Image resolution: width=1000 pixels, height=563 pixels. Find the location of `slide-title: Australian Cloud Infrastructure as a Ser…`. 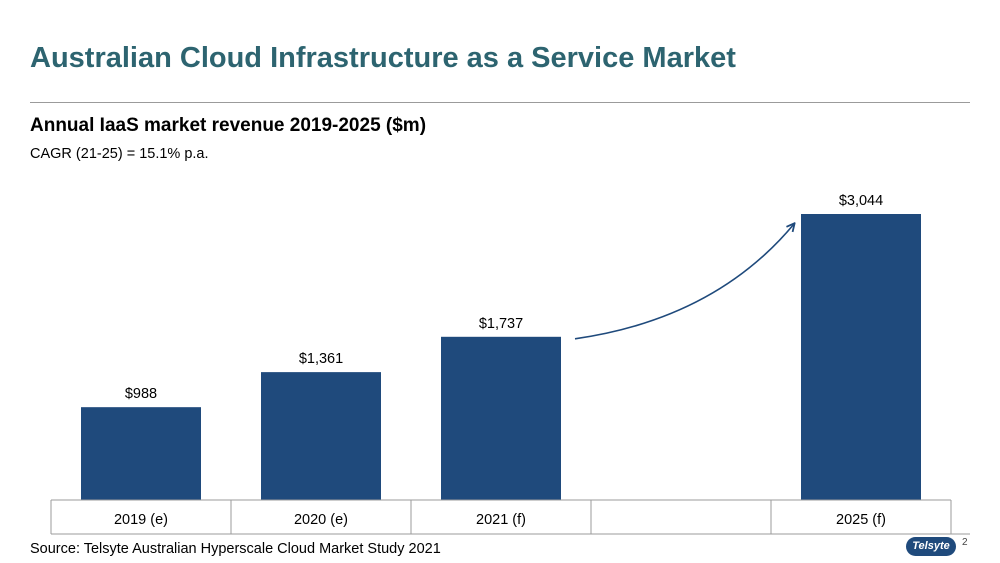

slide-title: Australian Cloud Infrastructure as a Ser… is located at coordinates (383, 58).